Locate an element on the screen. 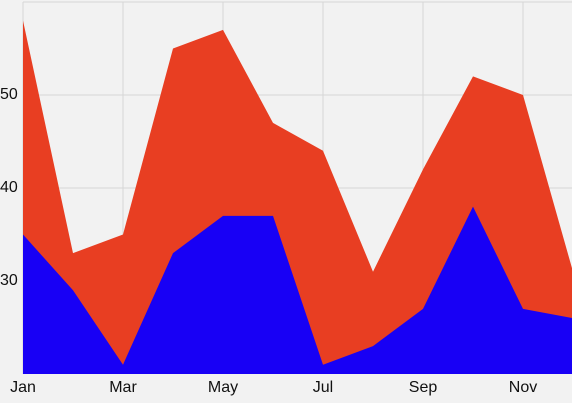 The image size is (572, 403). x-tick-label: Mar is located at coordinates (123, 387).